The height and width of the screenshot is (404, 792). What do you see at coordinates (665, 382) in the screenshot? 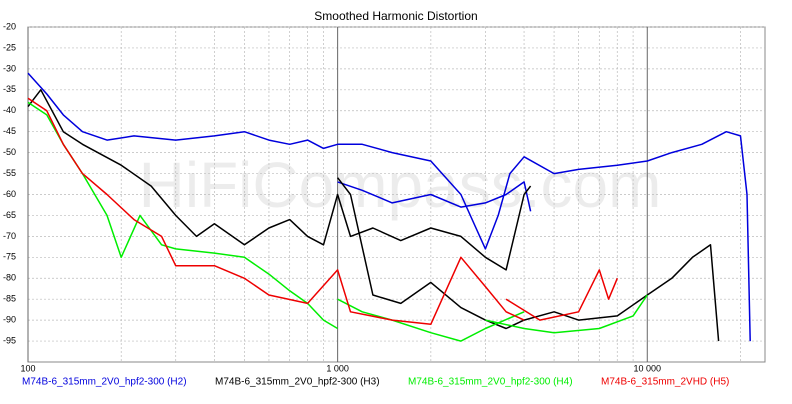
I see `legend-label: M74B-6_315mm_2VHD (H5)` at bounding box center [665, 382].